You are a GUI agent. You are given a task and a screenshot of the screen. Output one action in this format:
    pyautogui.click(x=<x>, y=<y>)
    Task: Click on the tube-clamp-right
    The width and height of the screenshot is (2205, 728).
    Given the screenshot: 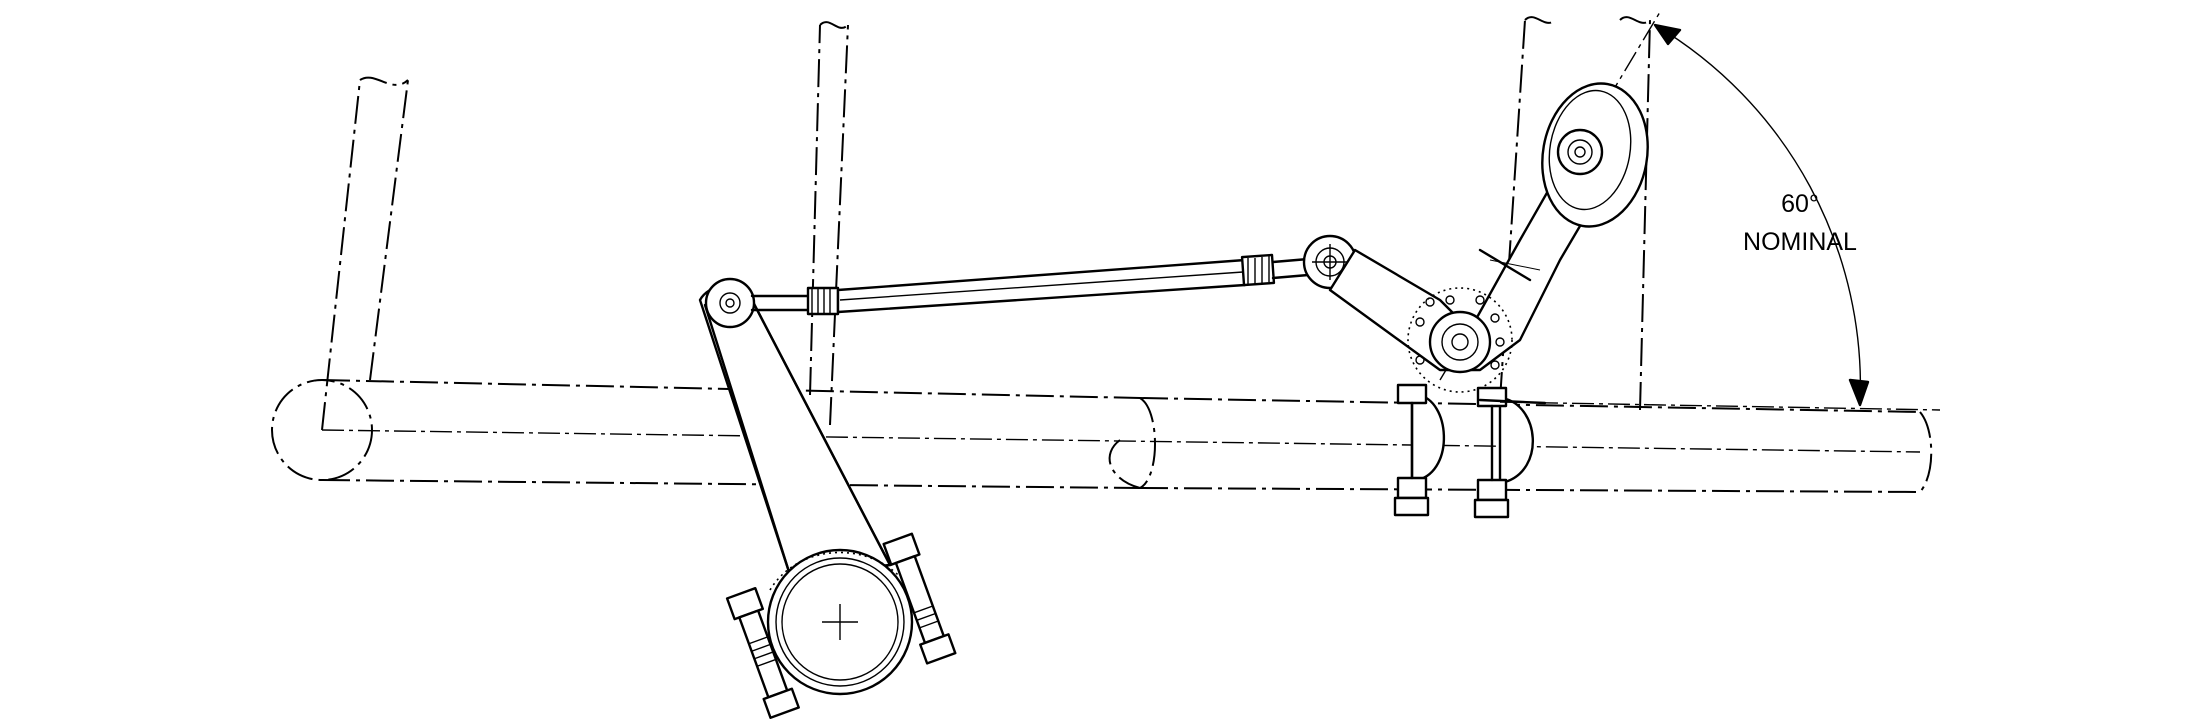 What is the action you would take?
    pyautogui.click(x=1470, y=451)
    